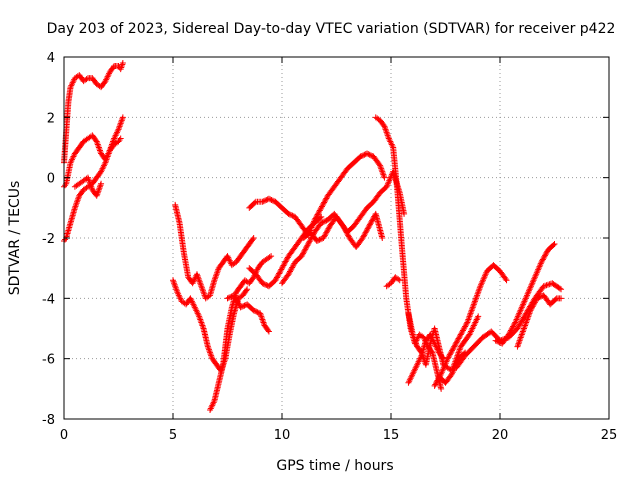 The height and width of the screenshot is (480, 640). Describe the element at coordinates (282, 435) in the screenshot. I see `x-tick-label: 10` at that location.